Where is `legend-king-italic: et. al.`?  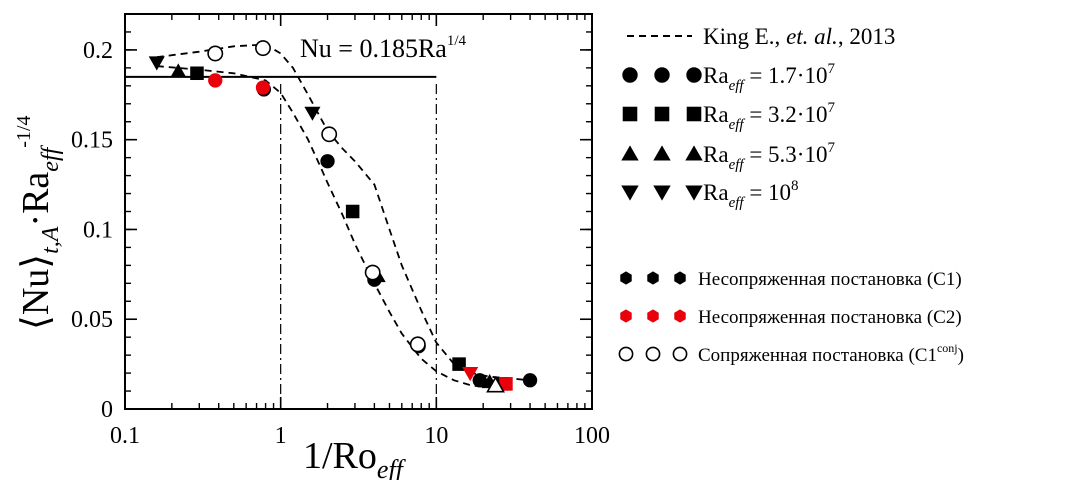 legend-king-italic: et. al. is located at coordinates (812, 36).